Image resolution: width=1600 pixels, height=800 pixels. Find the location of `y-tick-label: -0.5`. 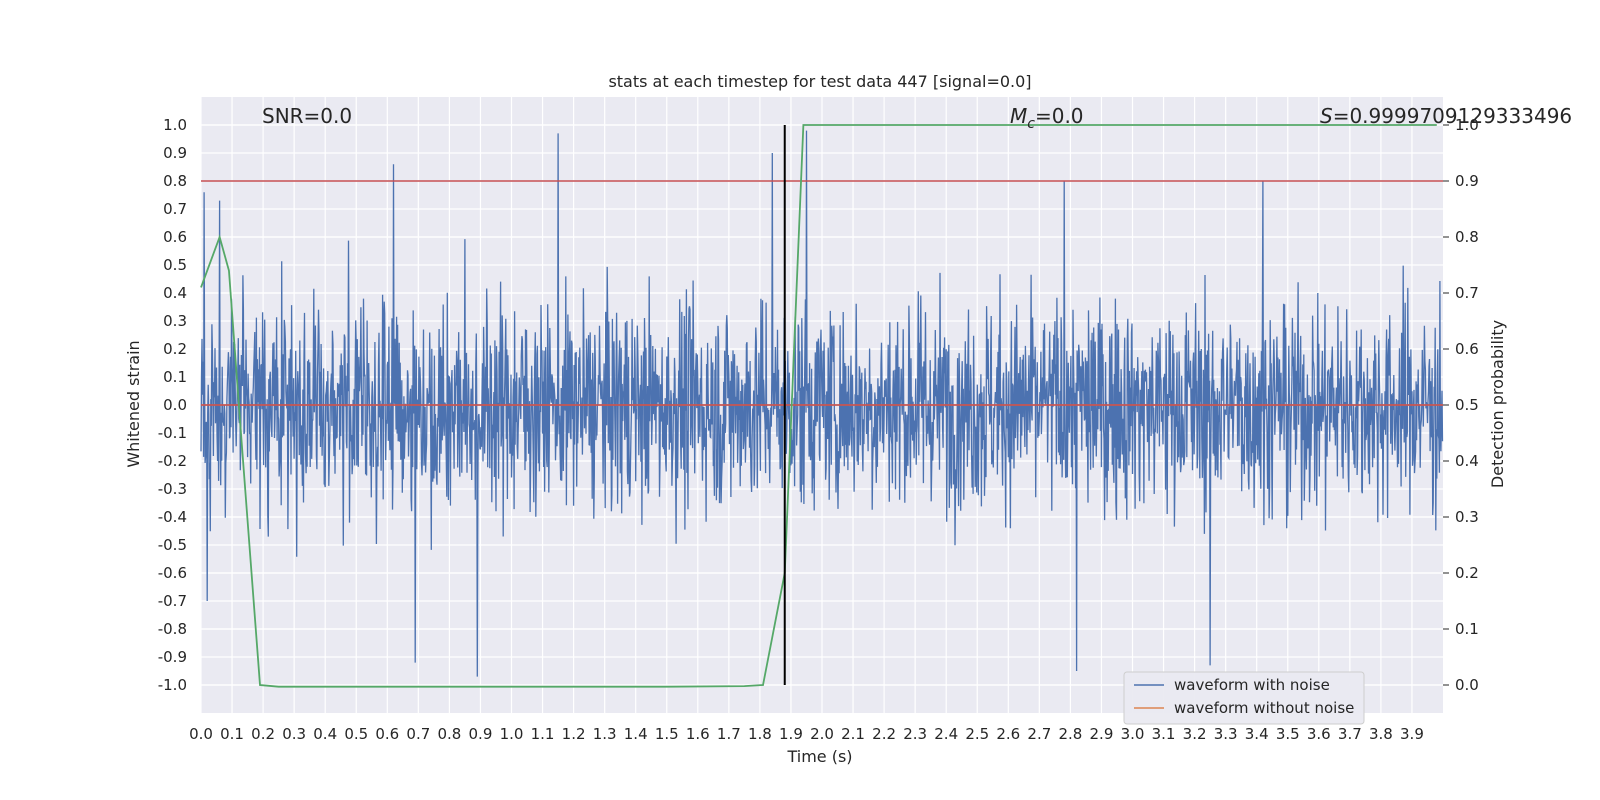

y-tick-label: -0.5 is located at coordinates (172, 545).